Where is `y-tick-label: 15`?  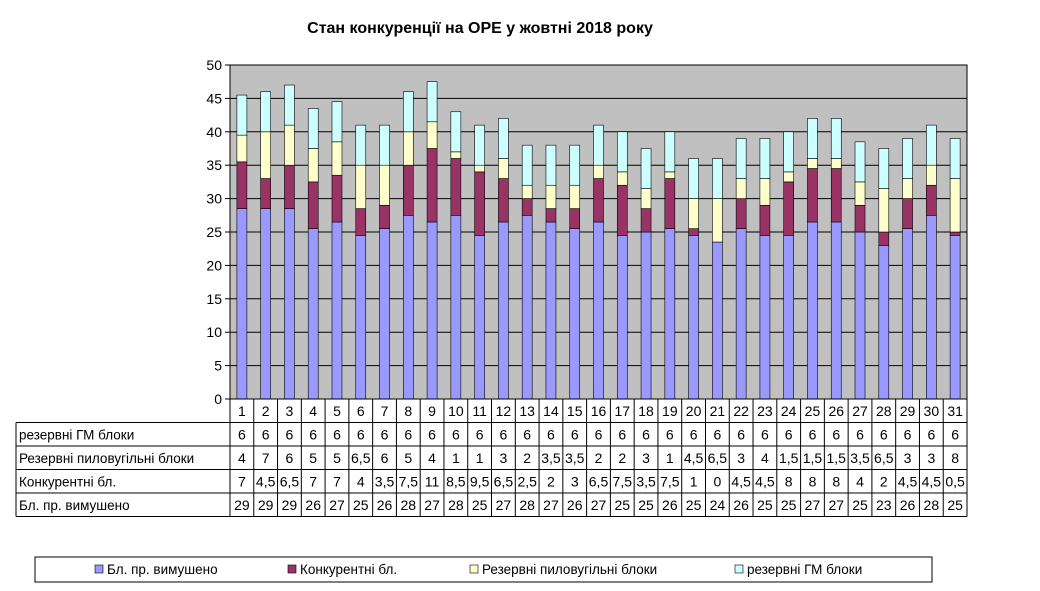 y-tick-label: 15 is located at coordinates (214, 299).